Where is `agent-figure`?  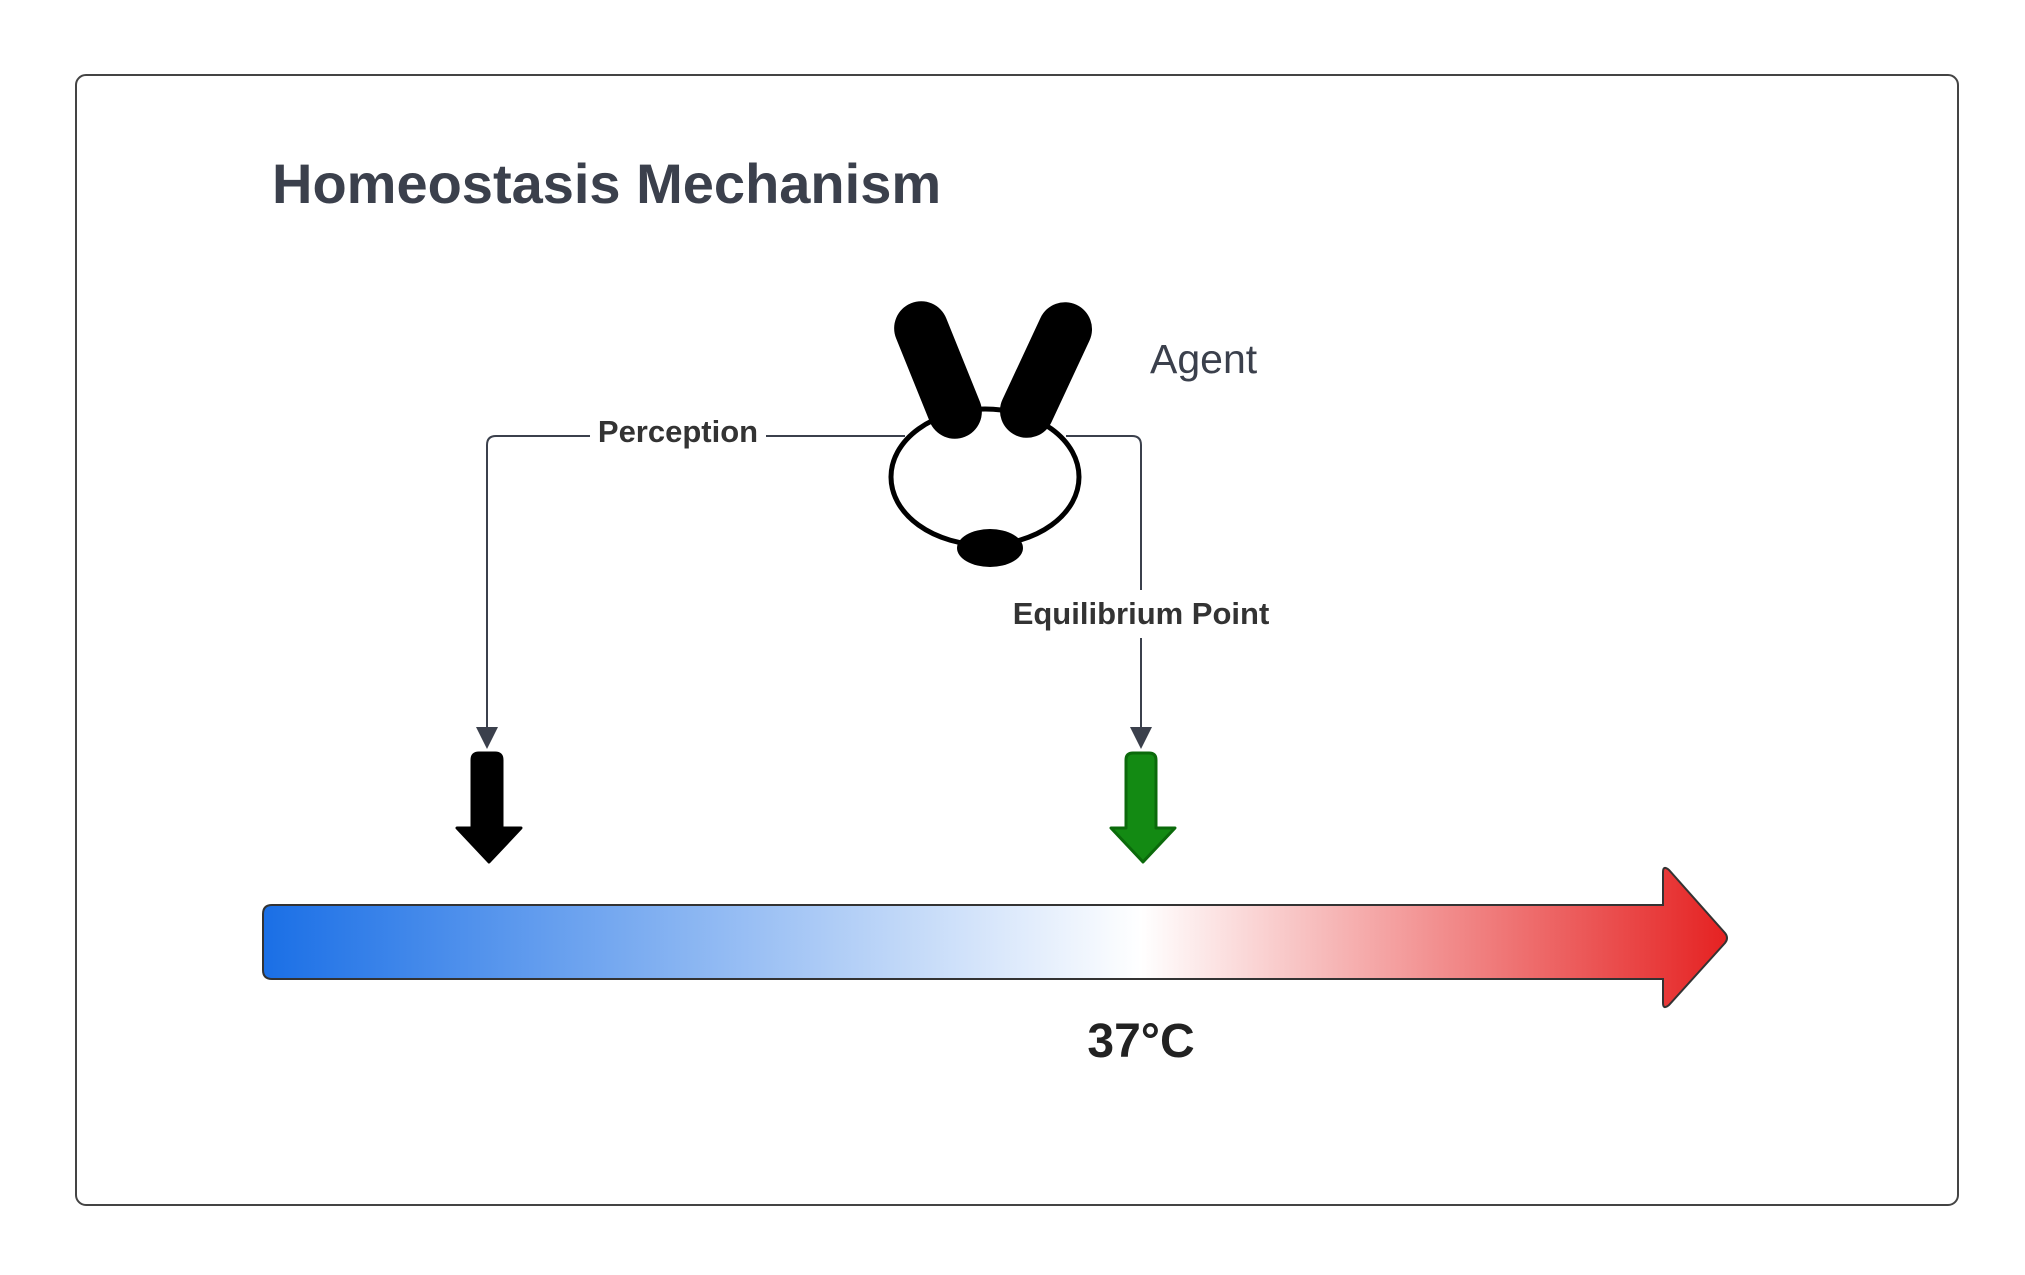 agent-figure is located at coordinates (990, 434).